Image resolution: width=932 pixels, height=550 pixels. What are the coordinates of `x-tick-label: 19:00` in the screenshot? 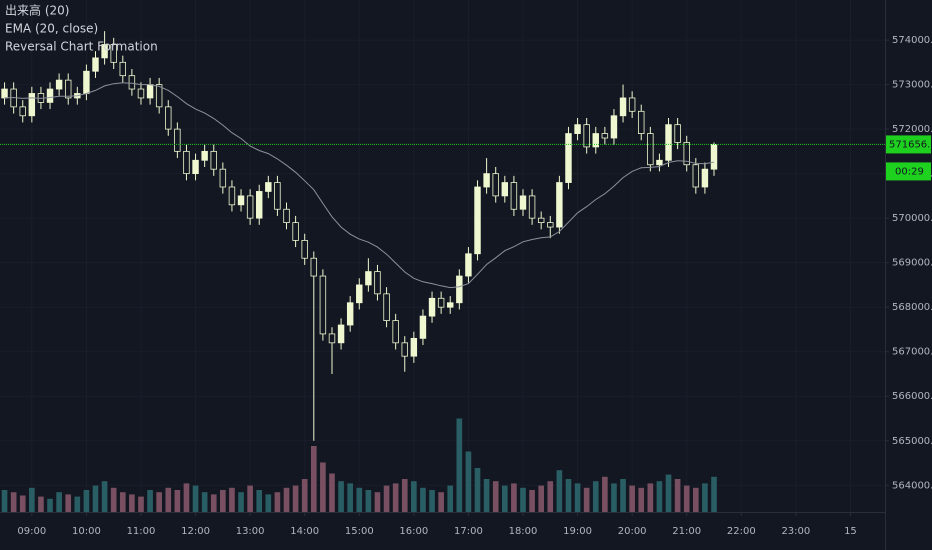 It's located at (577, 531).